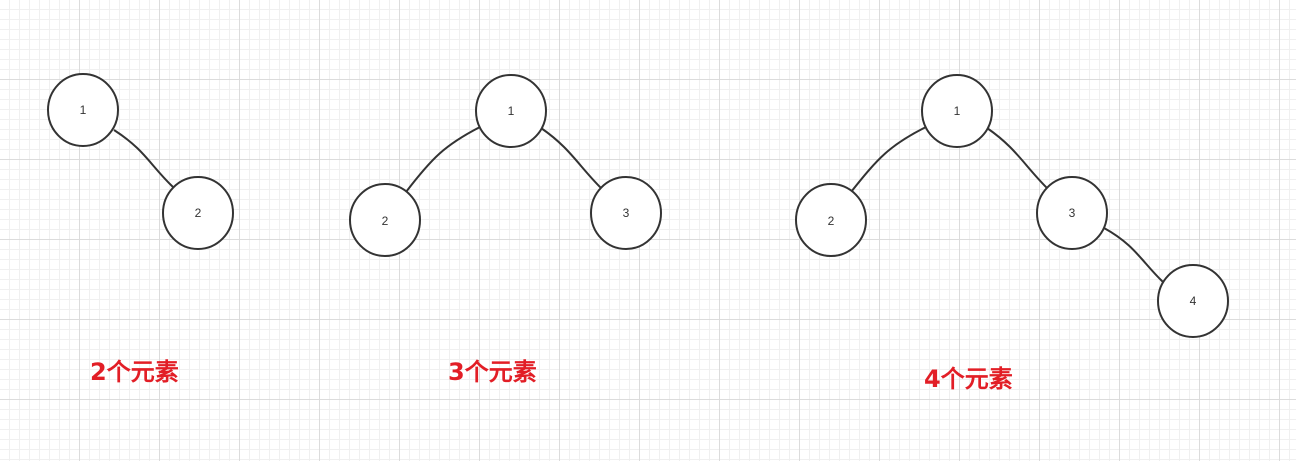  I want to click on caption-4-elements: 4个元素, so click(968, 379).